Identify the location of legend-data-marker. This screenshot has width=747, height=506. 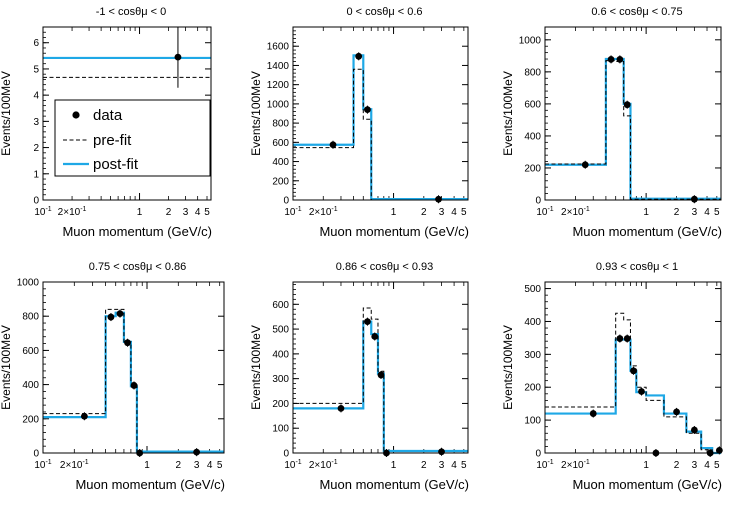
(76, 115).